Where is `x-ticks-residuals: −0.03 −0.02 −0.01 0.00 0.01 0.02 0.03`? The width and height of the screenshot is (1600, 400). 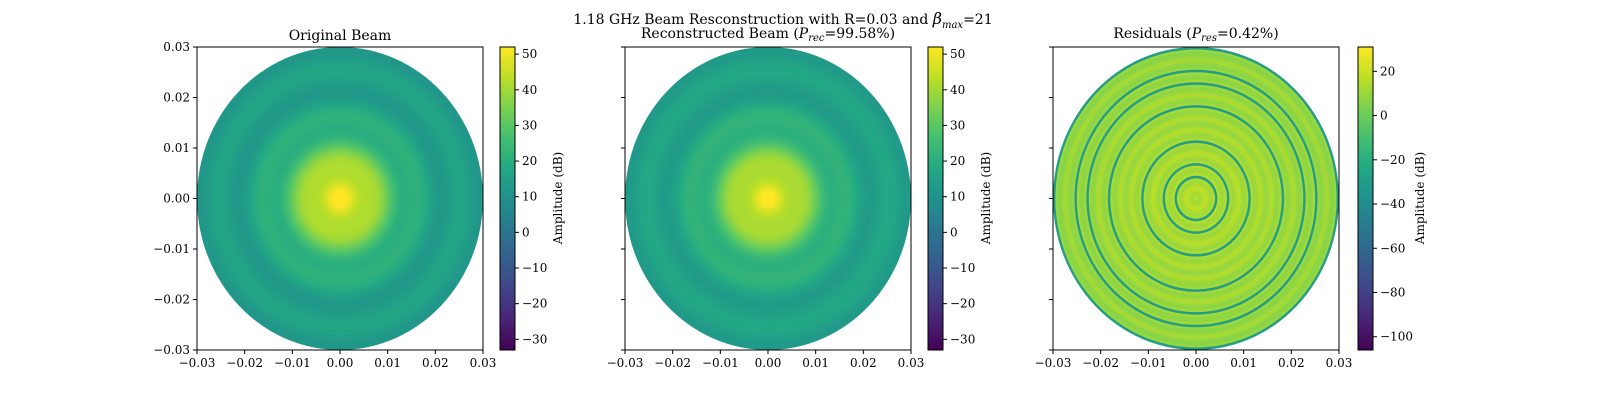 x-ticks-residuals: −0.03 −0.02 −0.01 0.00 0.01 0.02 0.03 is located at coordinates (1194, 360).